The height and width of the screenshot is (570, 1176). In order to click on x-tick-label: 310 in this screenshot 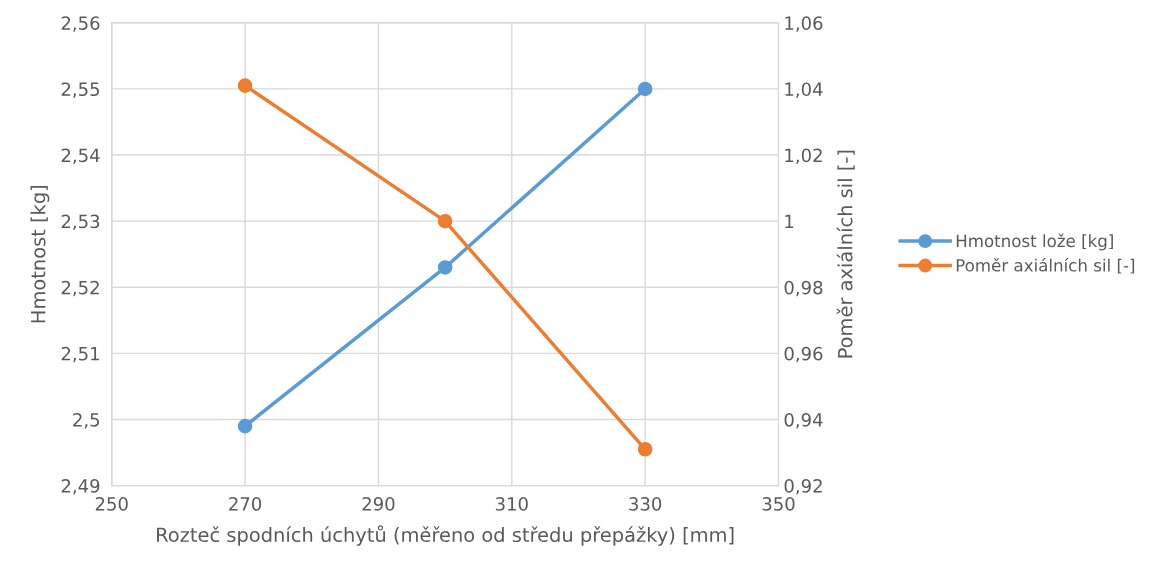, I will do `click(511, 504)`.